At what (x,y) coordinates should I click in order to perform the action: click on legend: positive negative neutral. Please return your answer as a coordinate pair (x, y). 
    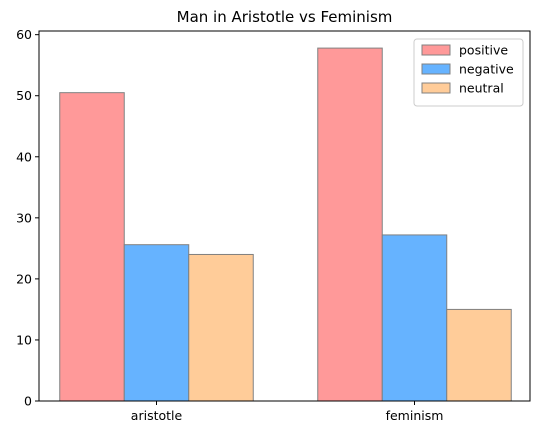
    Looking at the image, I should click on (468, 72).